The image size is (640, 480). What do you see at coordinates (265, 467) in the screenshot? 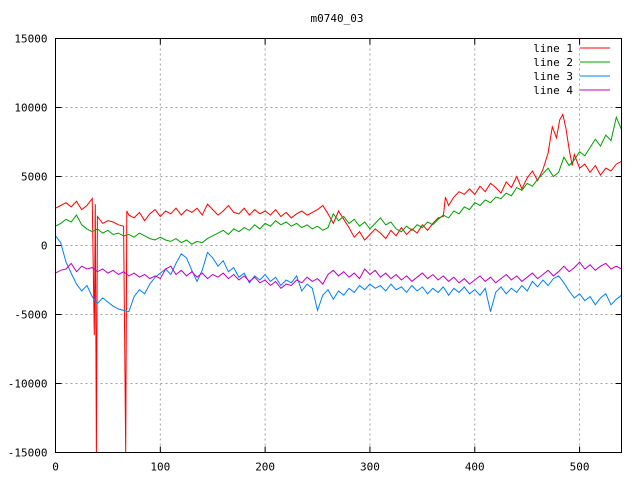
I see `x-tick-label: 200` at bounding box center [265, 467].